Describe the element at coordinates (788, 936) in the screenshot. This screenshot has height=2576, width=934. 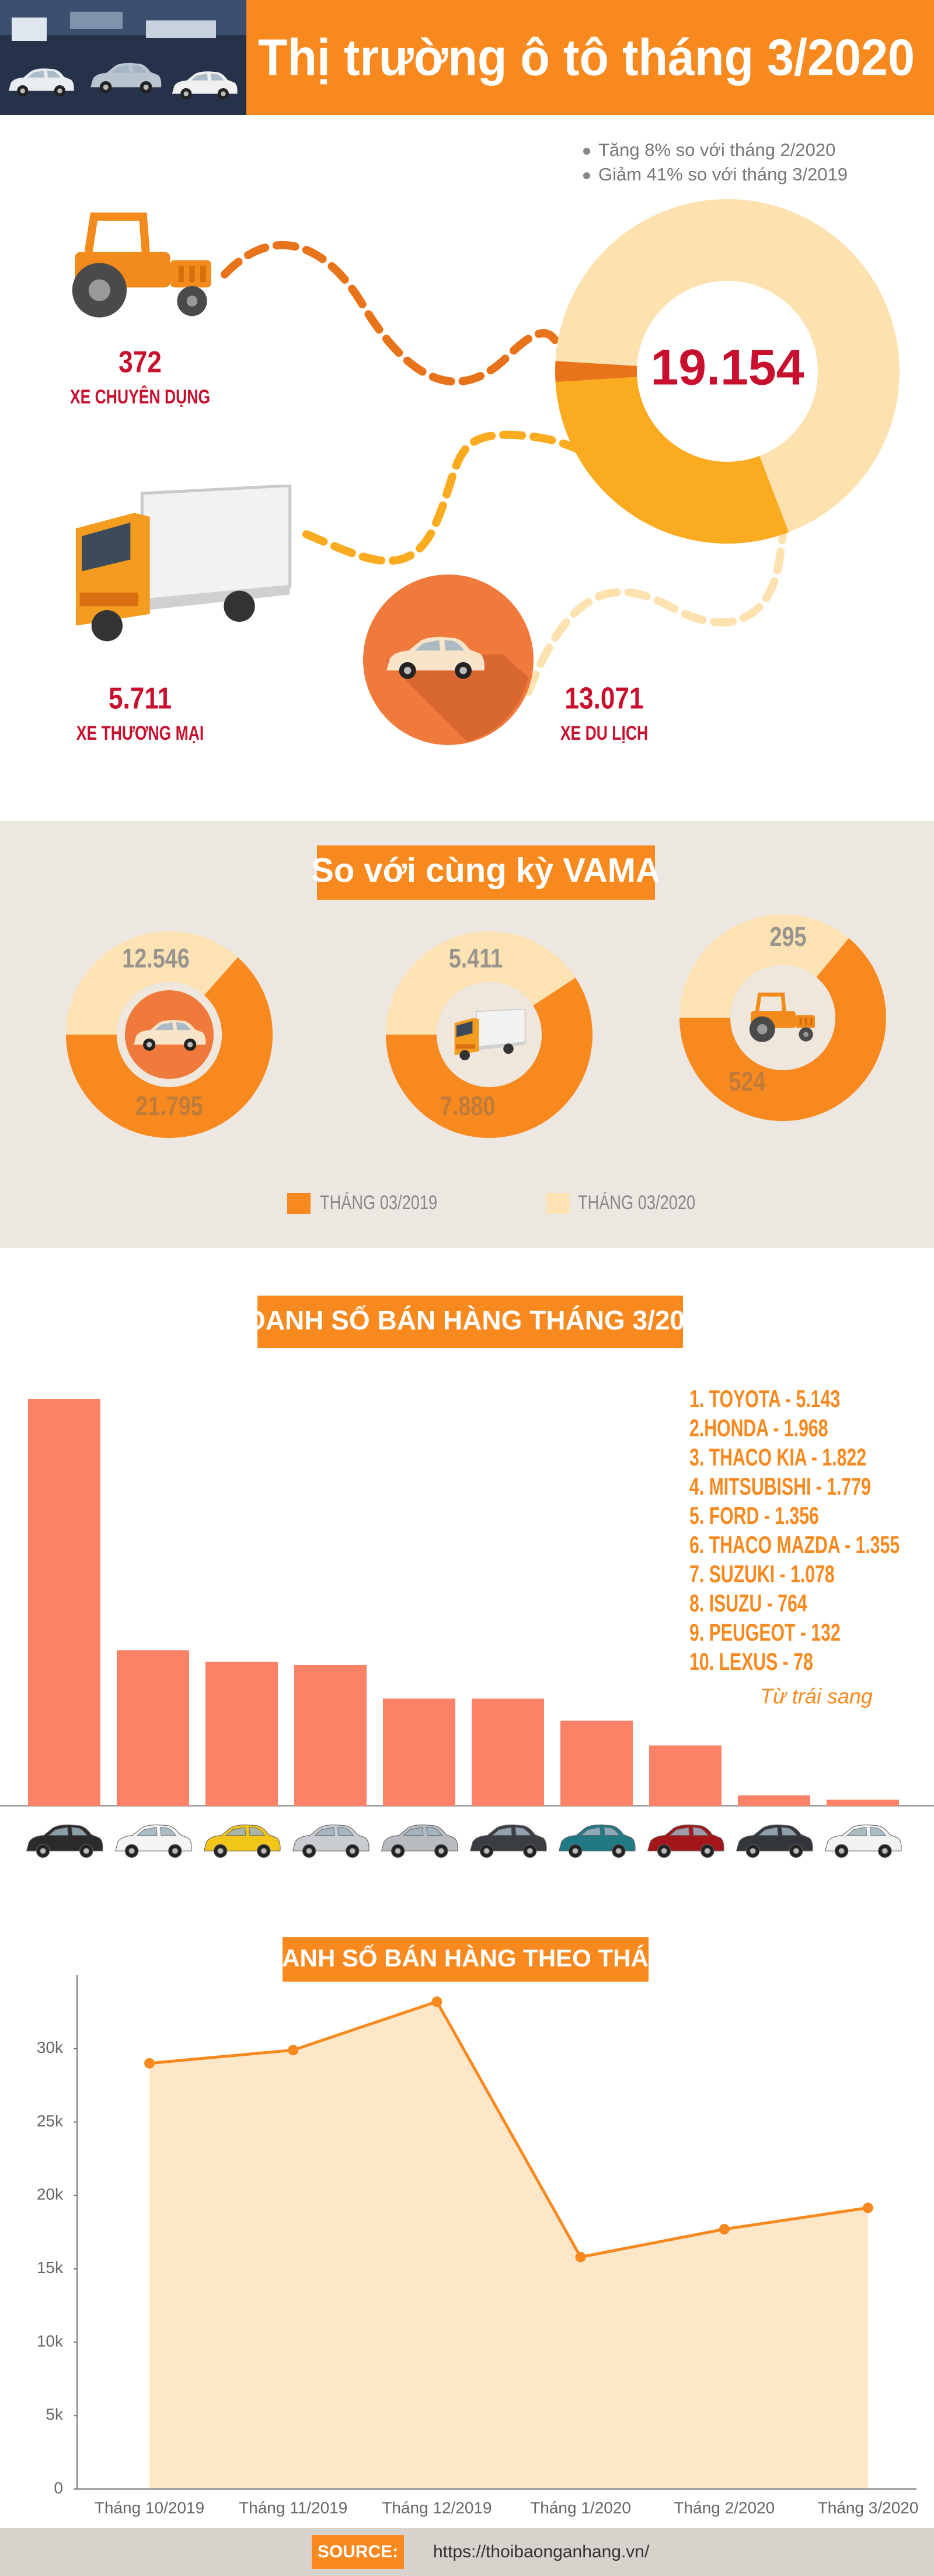
I see `value-label: 295` at that location.